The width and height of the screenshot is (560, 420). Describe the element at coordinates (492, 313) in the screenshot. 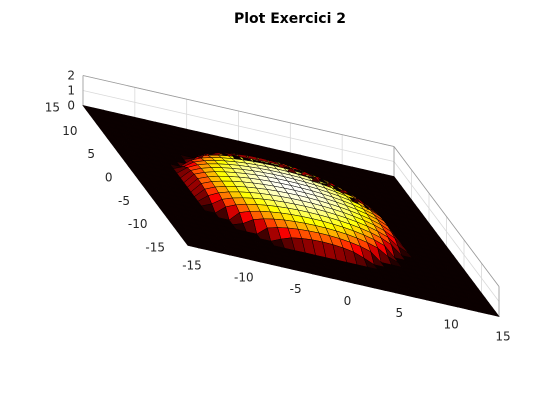

I see `surface-patch` at that location.